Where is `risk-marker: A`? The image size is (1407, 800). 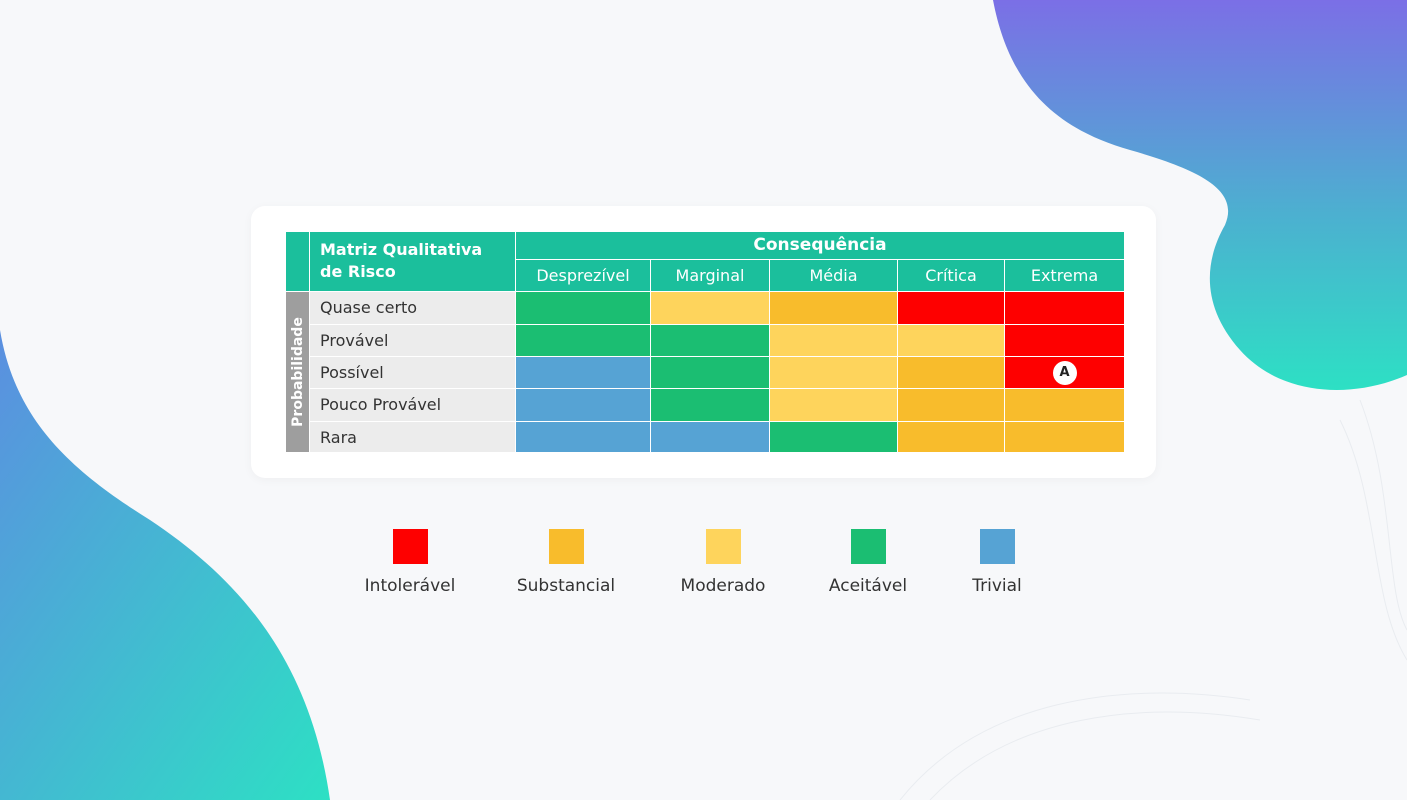
risk-marker: A is located at coordinates (1064, 372).